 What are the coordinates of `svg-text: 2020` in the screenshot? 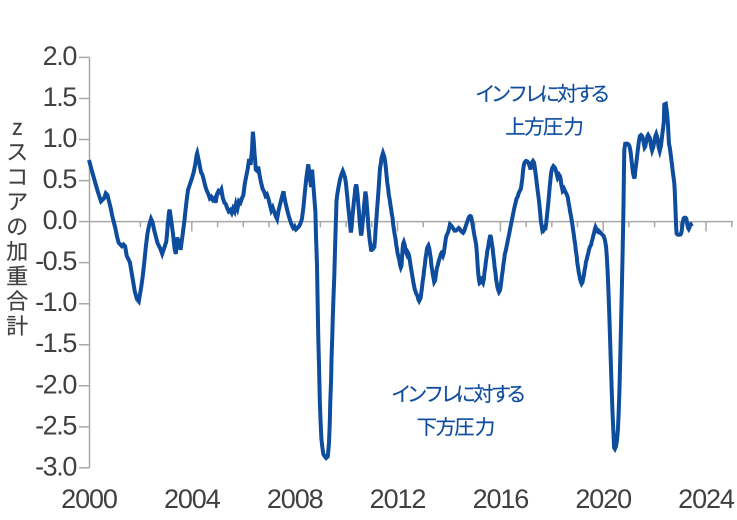 It's located at (603, 499).